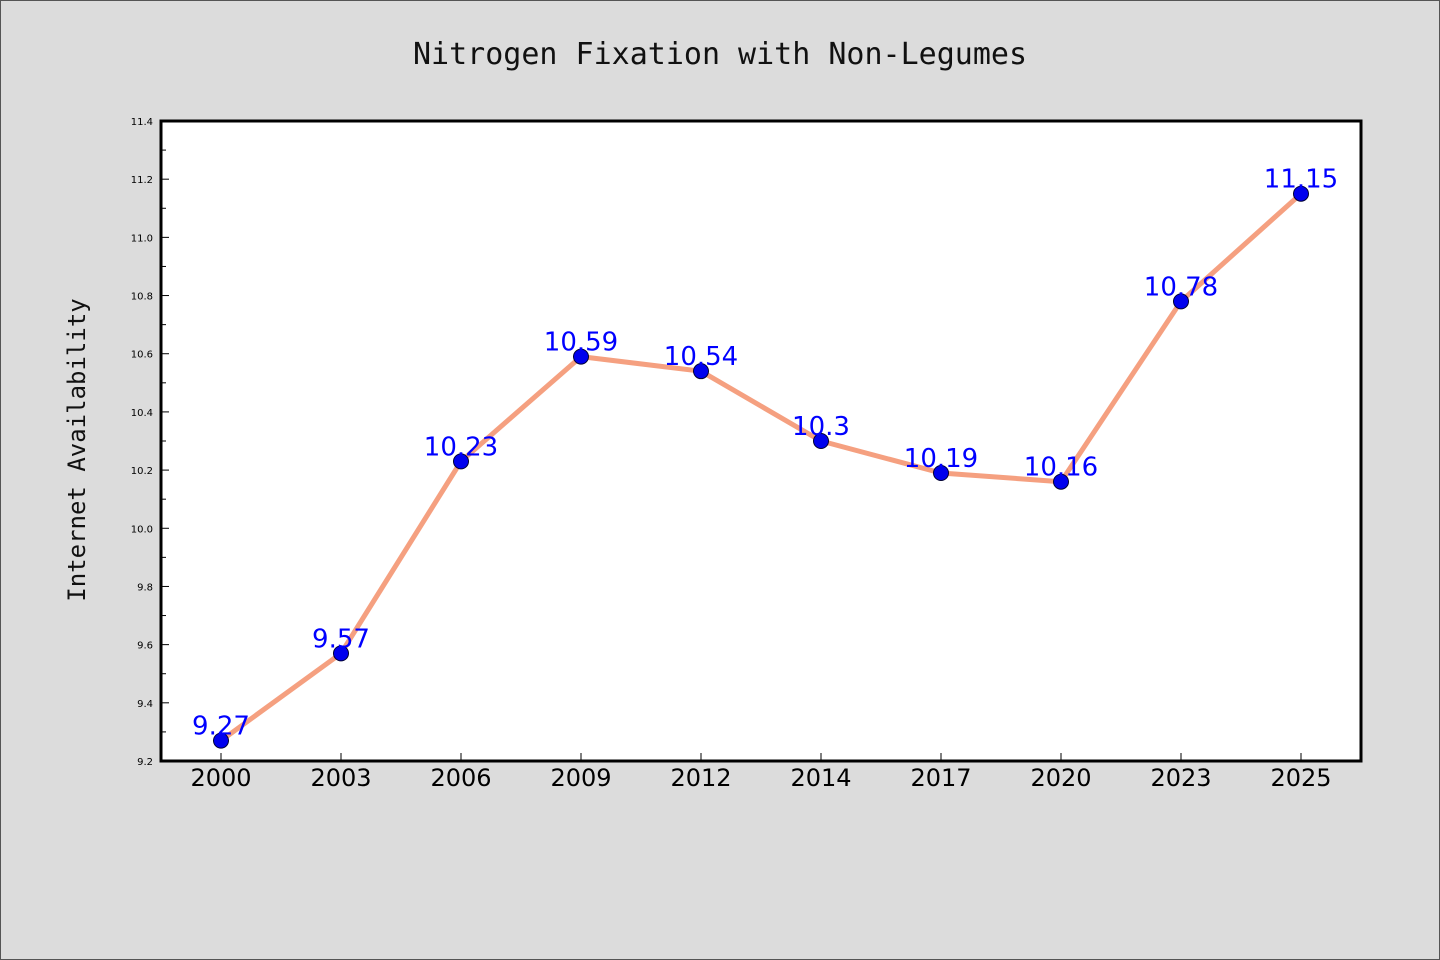  What do you see at coordinates (761, 772) in the screenshot?
I see `x-axis-ticks: 2000 2003 2006 2009 2012 2014 2017 2020 2023 2025` at bounding box center [761, 772].